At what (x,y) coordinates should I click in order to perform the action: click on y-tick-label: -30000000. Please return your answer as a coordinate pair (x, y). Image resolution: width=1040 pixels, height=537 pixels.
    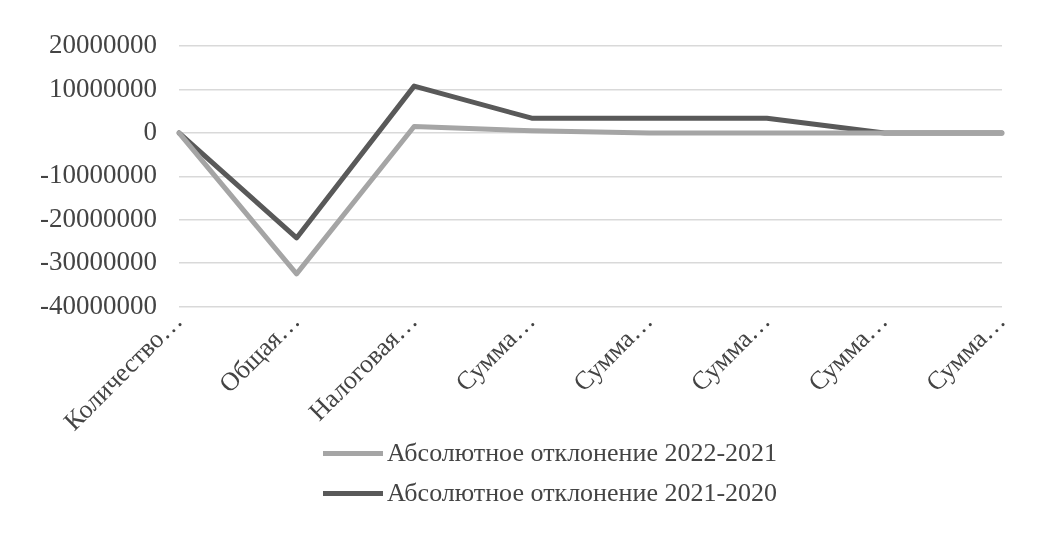
    Looking at the image, I should click on (98, 261).